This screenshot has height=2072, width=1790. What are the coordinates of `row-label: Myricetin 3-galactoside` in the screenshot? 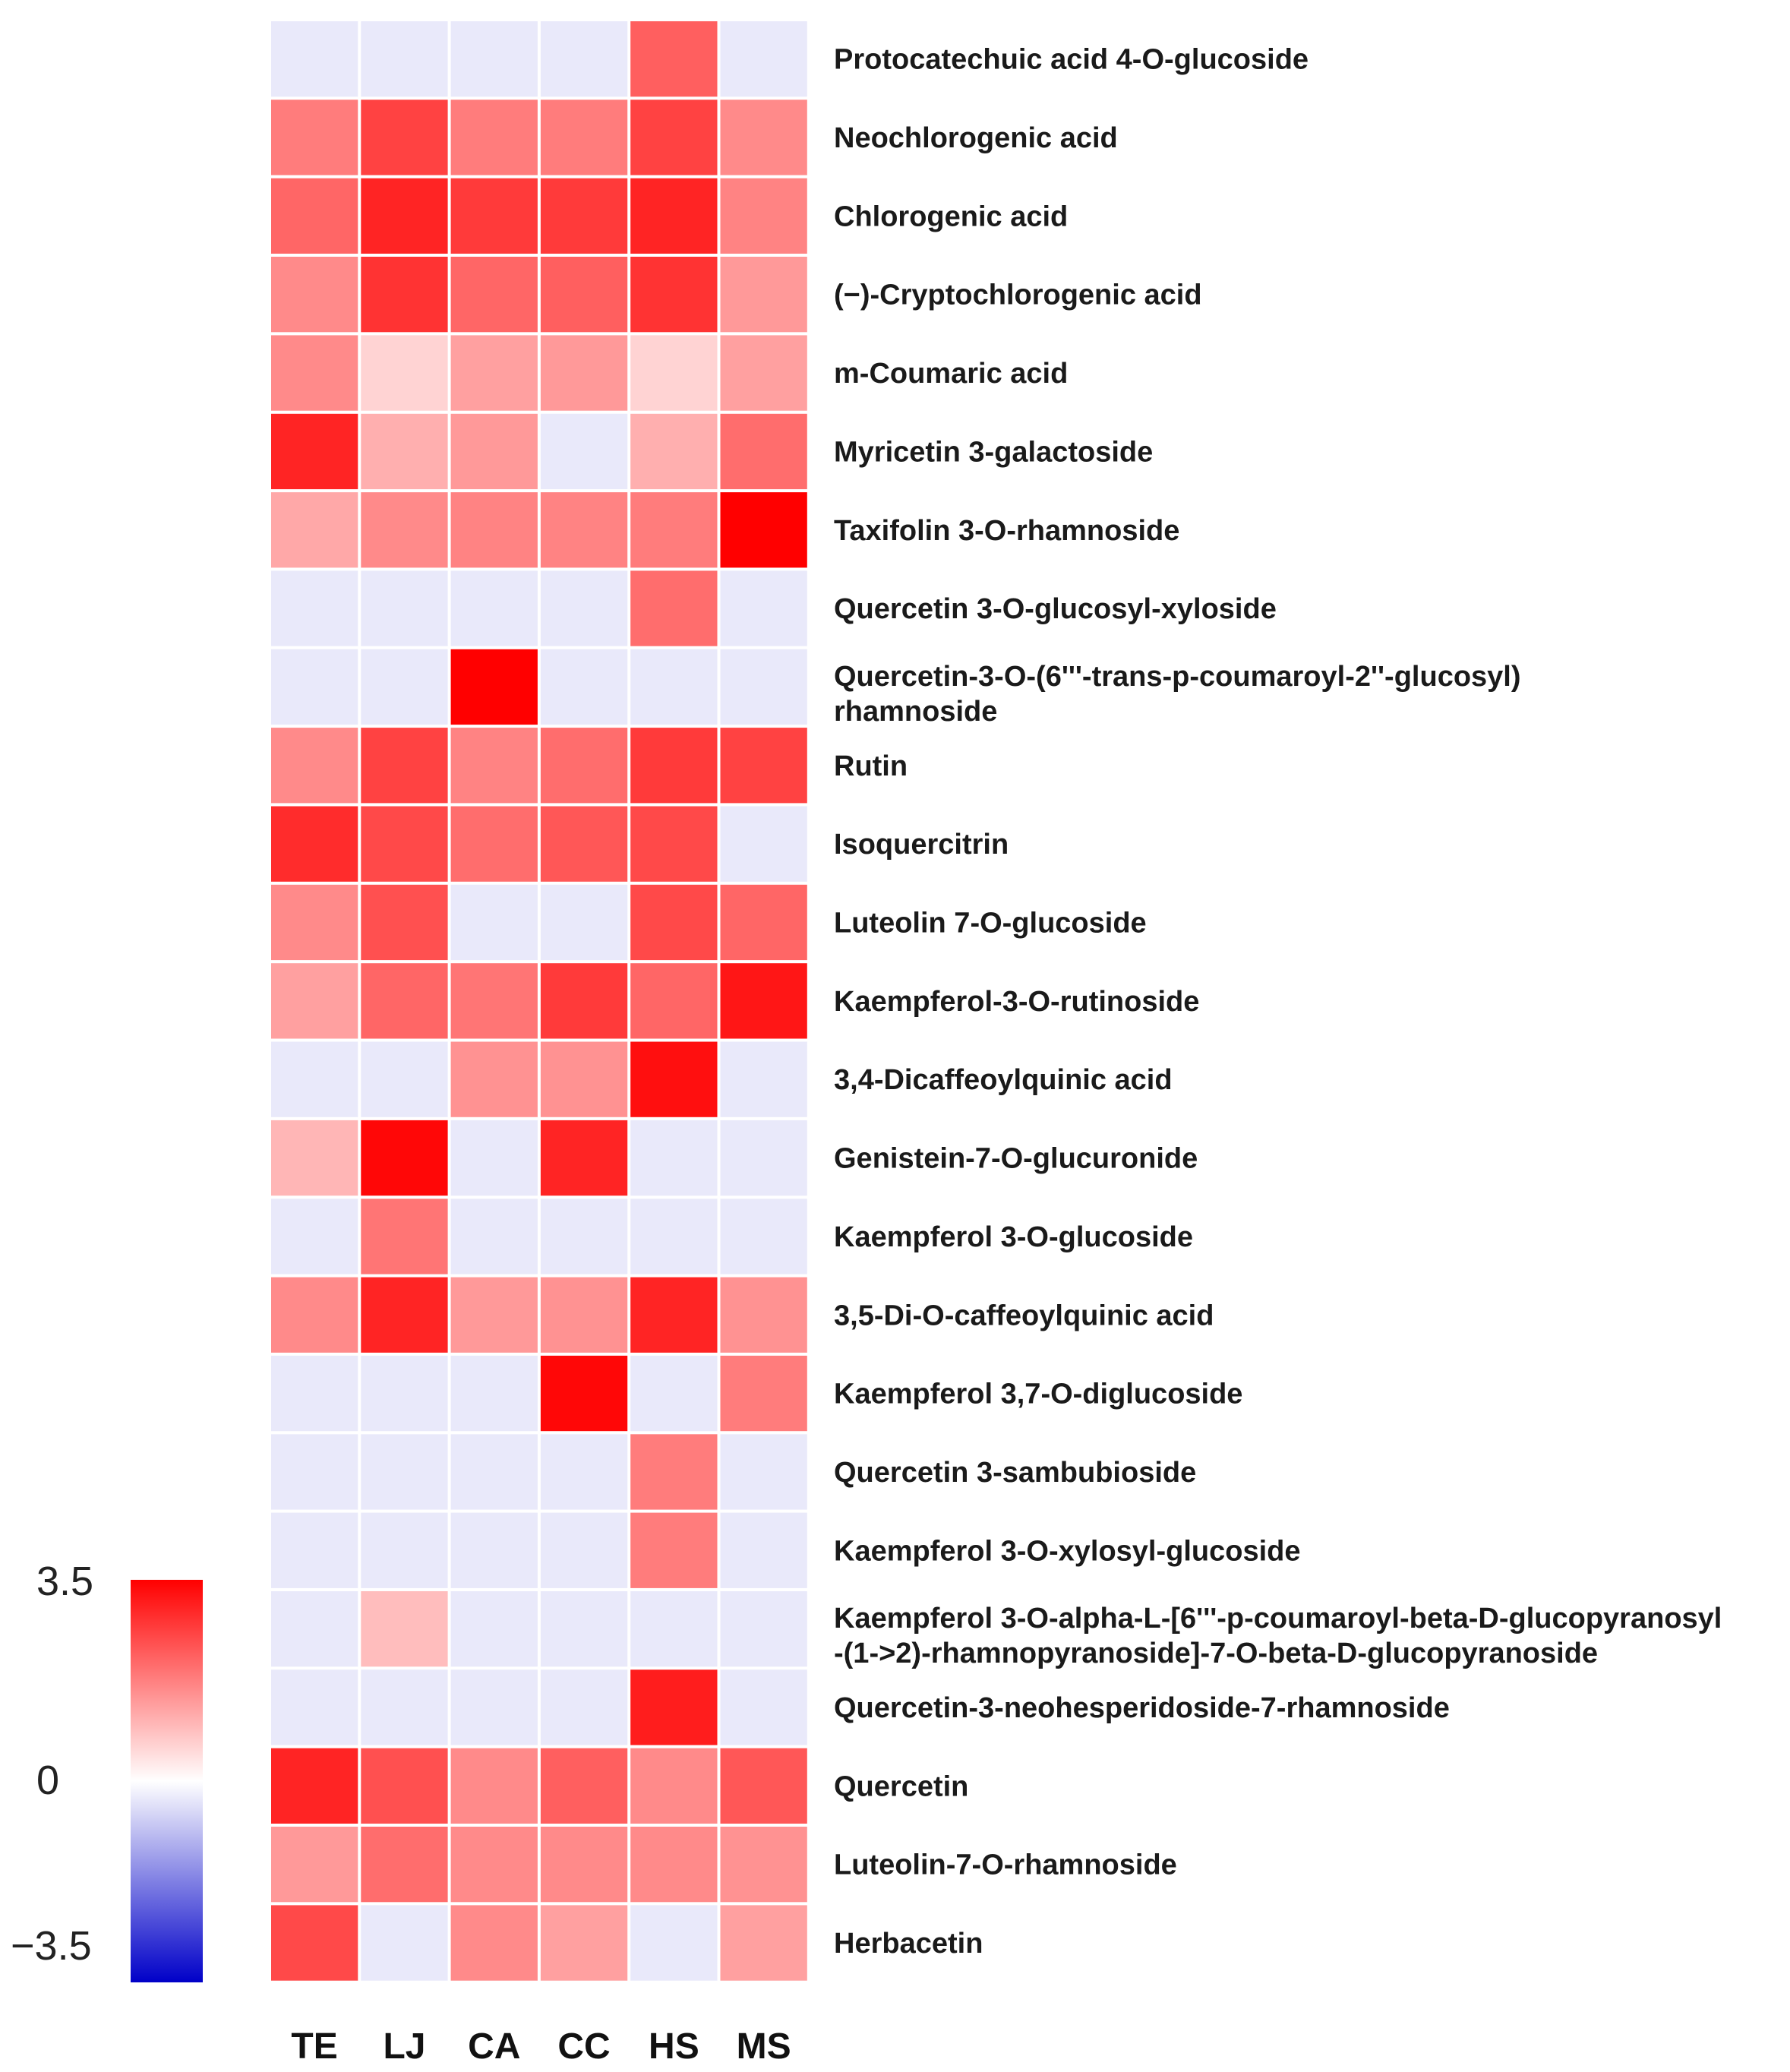 It's located at (993, 452).